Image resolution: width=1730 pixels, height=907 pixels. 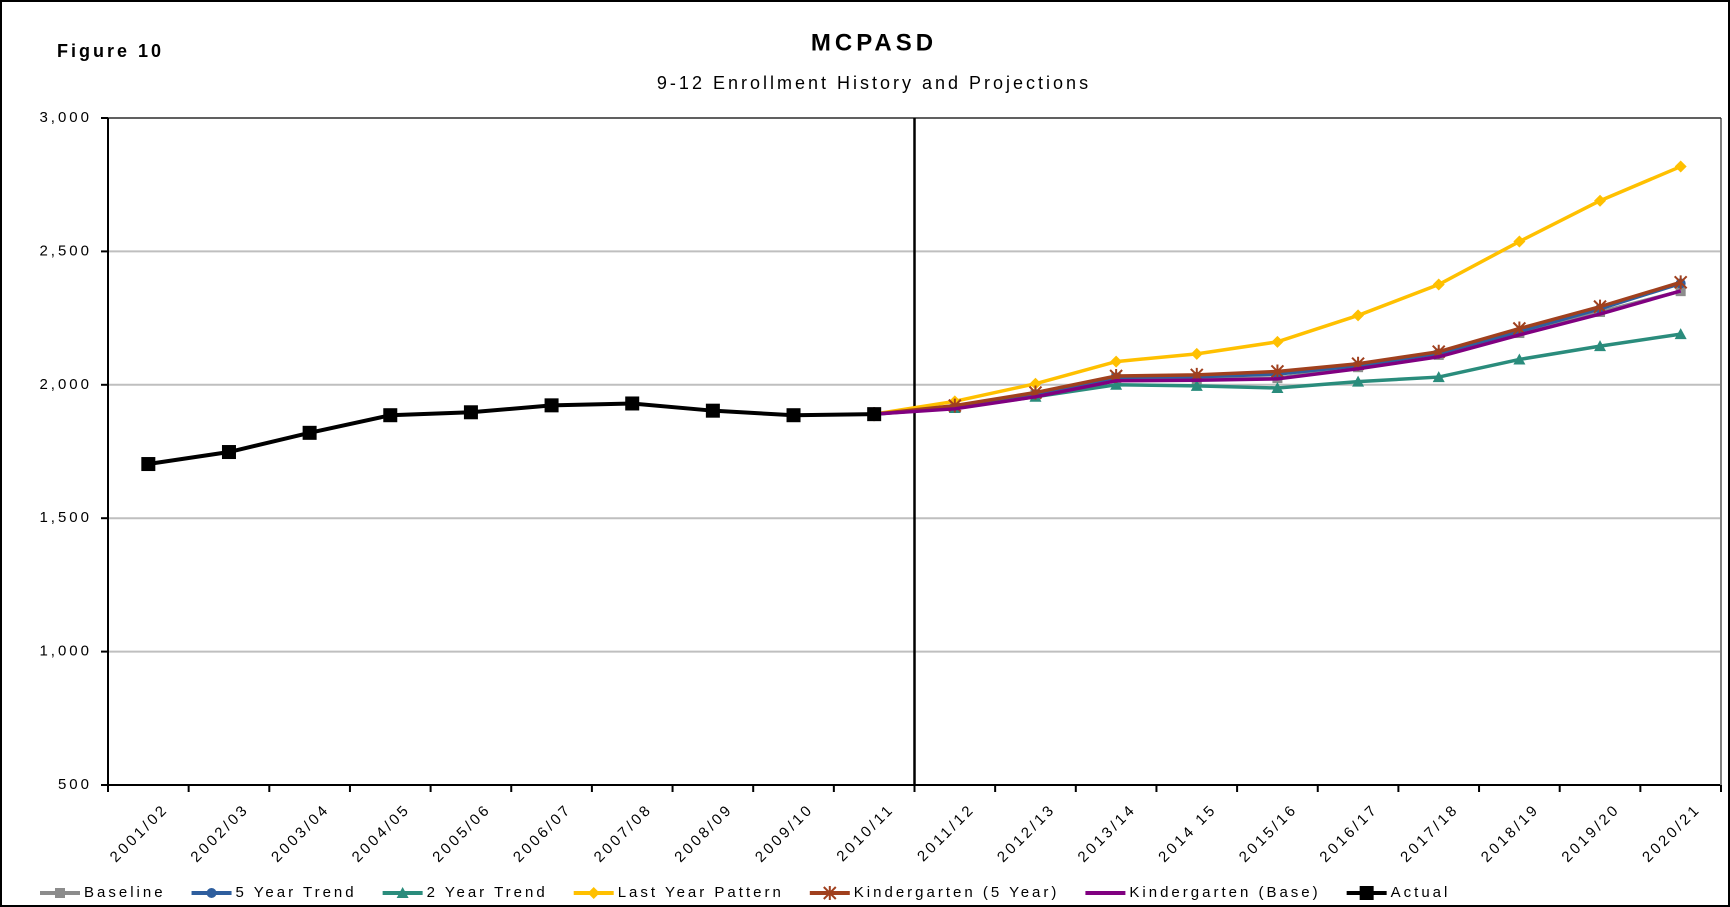 I want to click on y-tick-label: 1,500, so click(x=65, y=517).